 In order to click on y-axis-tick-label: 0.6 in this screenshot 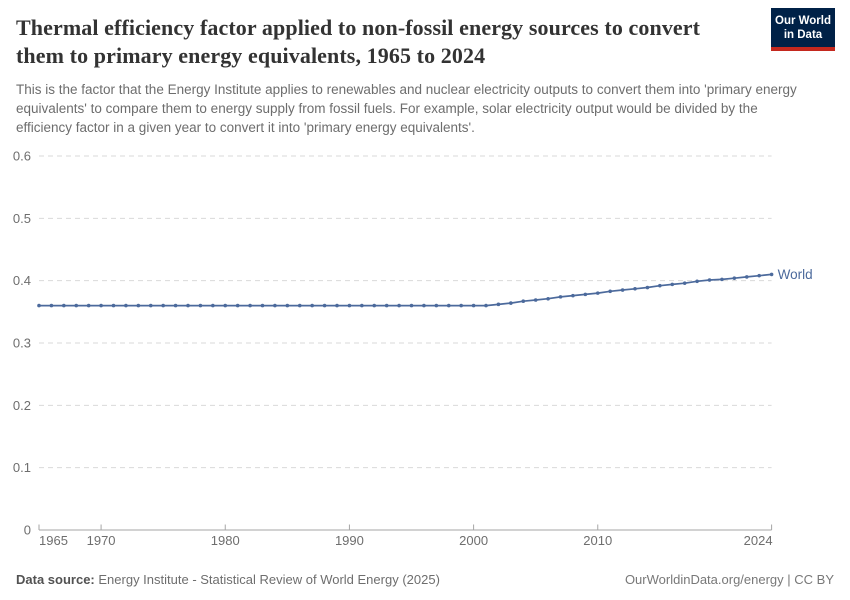, I will do `click(22, 156)`.